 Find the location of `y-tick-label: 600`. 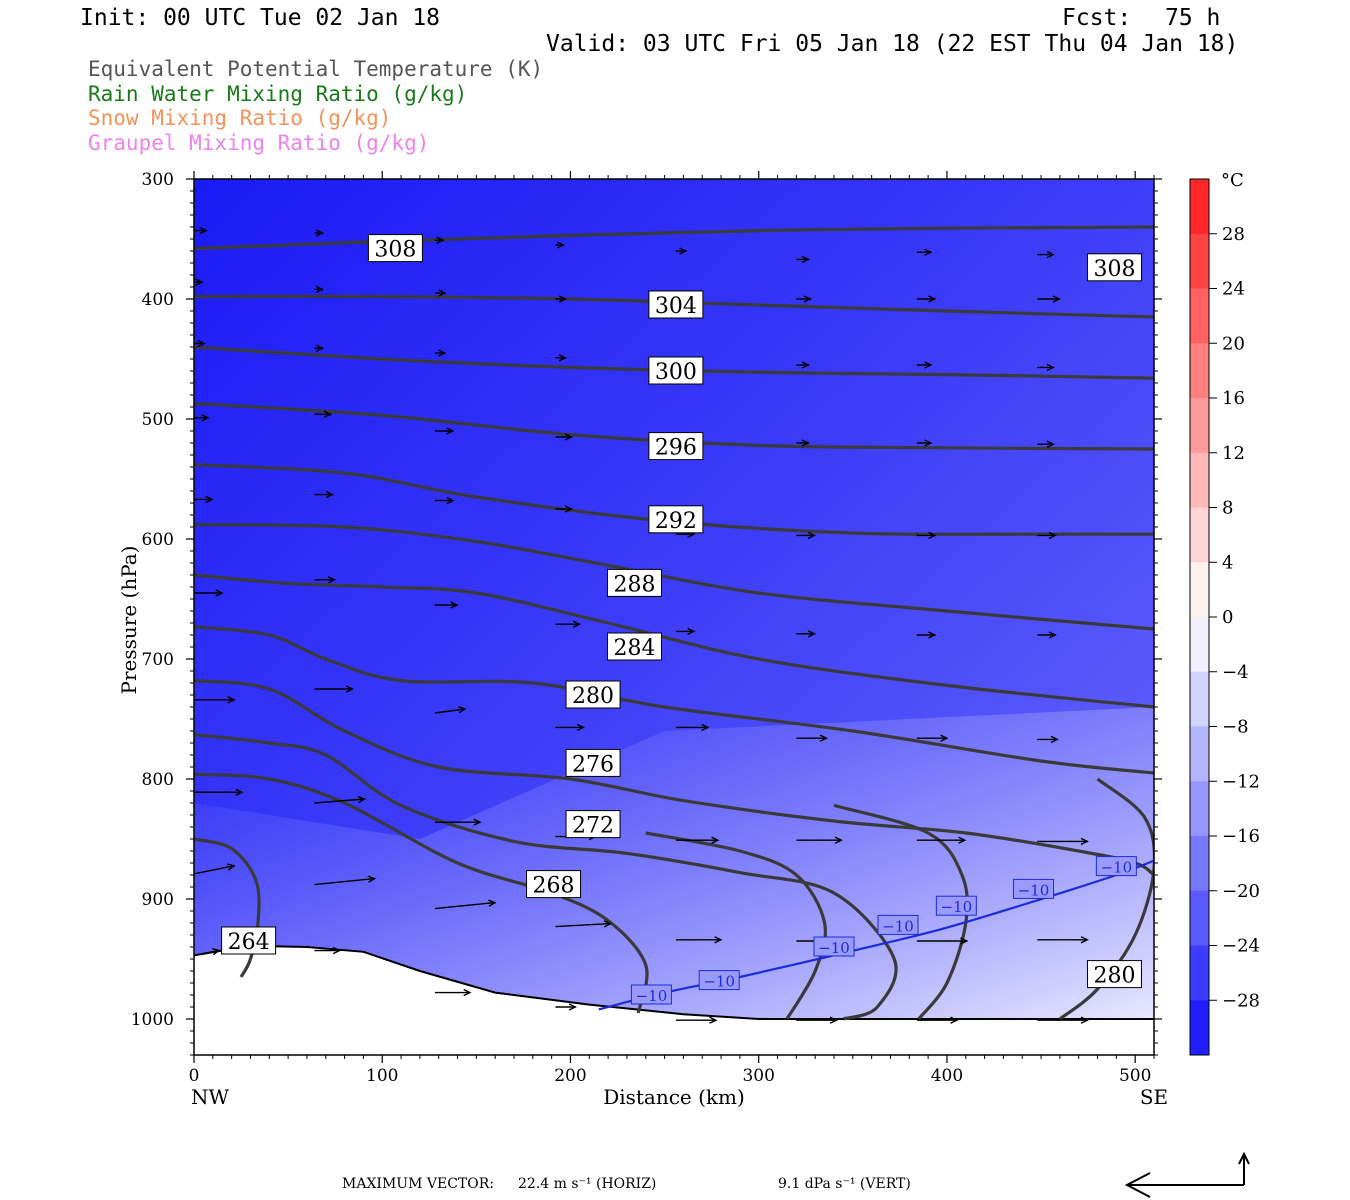

y-tick-label: 600 is located at coordinates (158, 540).